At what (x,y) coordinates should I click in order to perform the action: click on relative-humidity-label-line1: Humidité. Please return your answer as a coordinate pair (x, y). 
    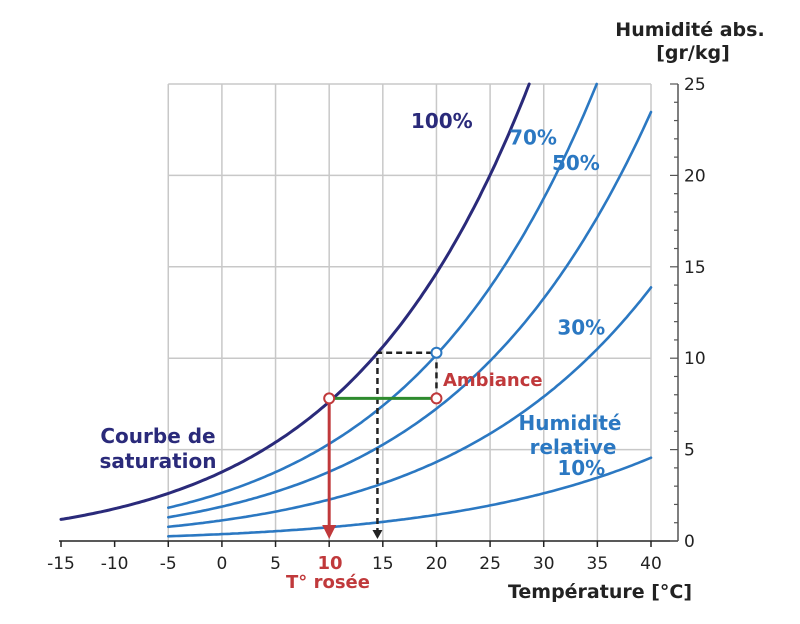
    Looking at the image, I should click on (570, 423).